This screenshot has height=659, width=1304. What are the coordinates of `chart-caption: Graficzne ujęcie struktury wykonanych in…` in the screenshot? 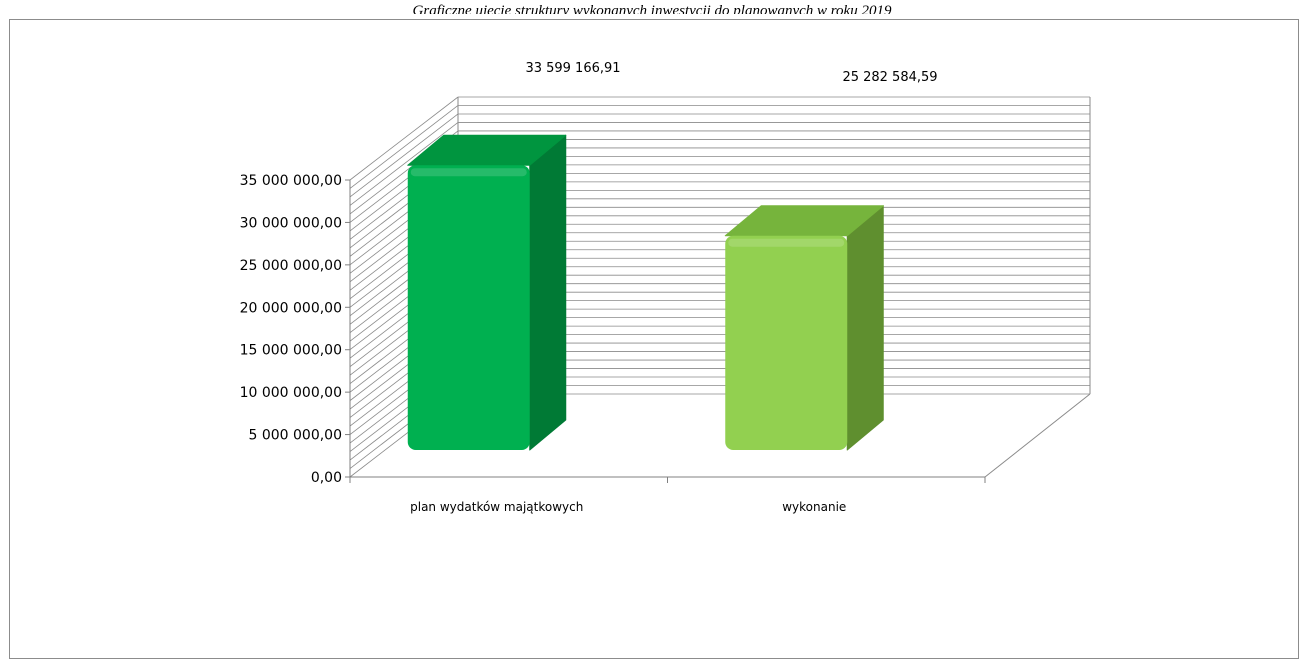 It's located at (652, 7).